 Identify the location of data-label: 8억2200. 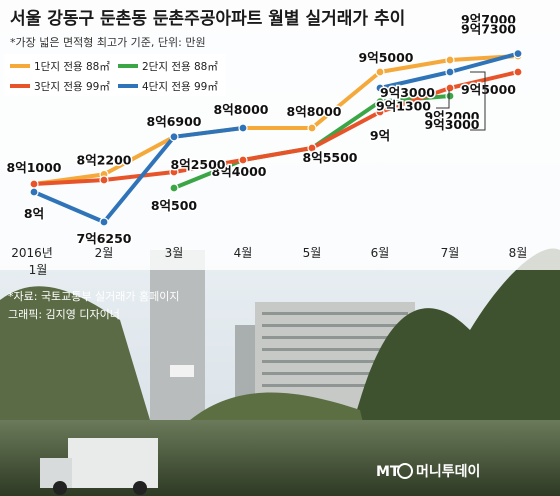
(104, 159).